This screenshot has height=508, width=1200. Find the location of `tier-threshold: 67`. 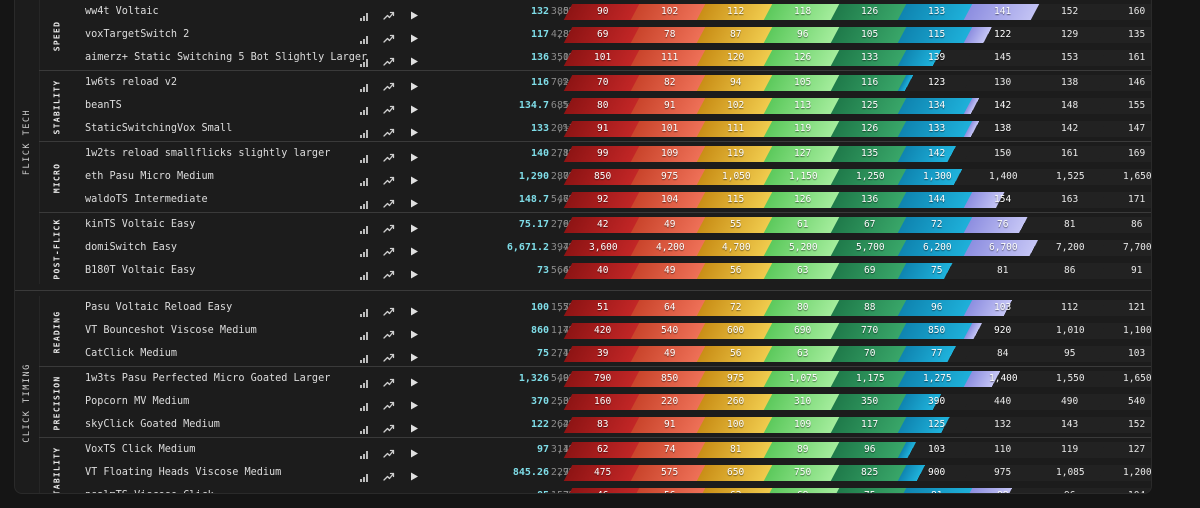

tier-threshold: 67 is located at coordinates (870, 225).